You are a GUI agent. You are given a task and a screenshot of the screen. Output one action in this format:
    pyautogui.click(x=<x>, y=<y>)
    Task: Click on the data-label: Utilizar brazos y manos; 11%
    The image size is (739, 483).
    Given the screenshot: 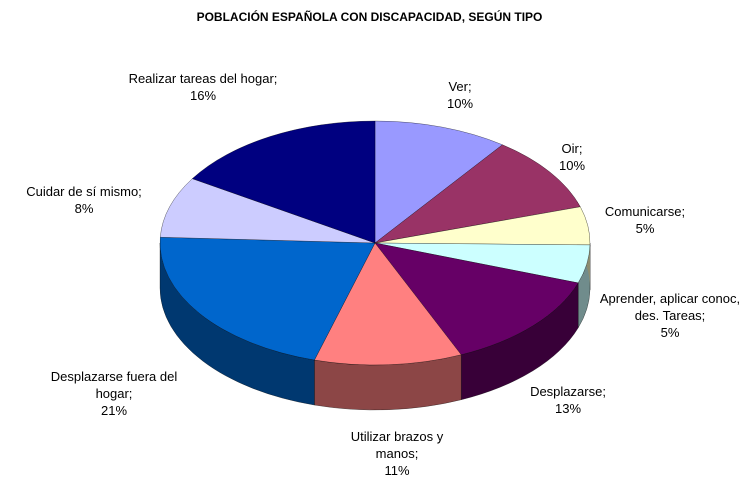 What is the action you would take?
    pyautogui.click(x=397, y=453)
    